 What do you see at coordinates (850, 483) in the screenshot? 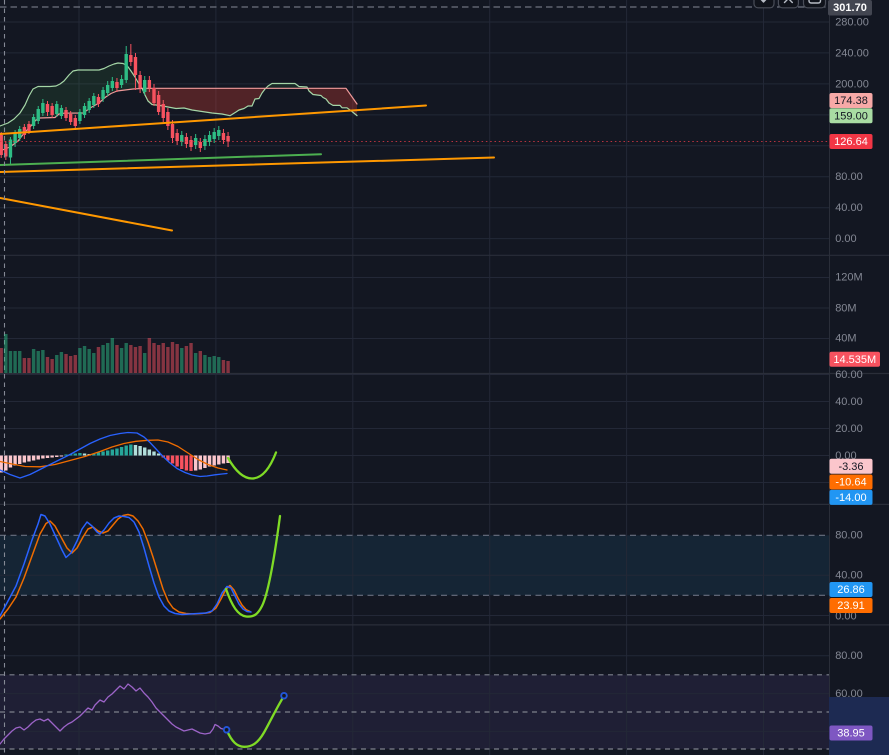
I see `svg-text: -10.64` at bounding box center [850, 483].